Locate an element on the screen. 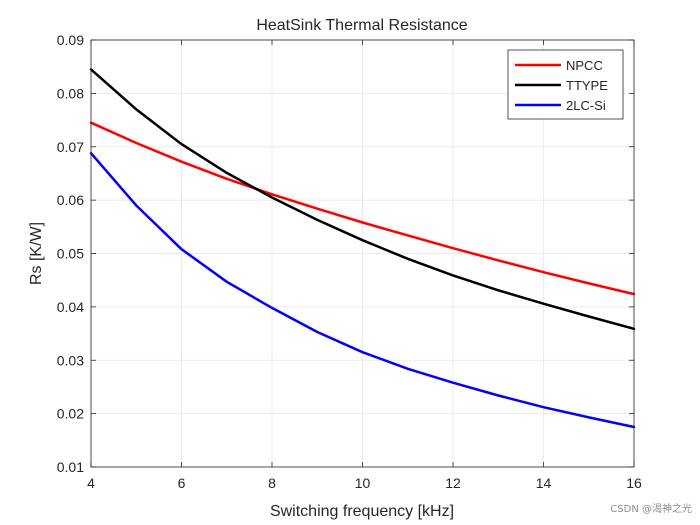  y-axis-label: Rs [K/W] is located at coordinates (36, 253).